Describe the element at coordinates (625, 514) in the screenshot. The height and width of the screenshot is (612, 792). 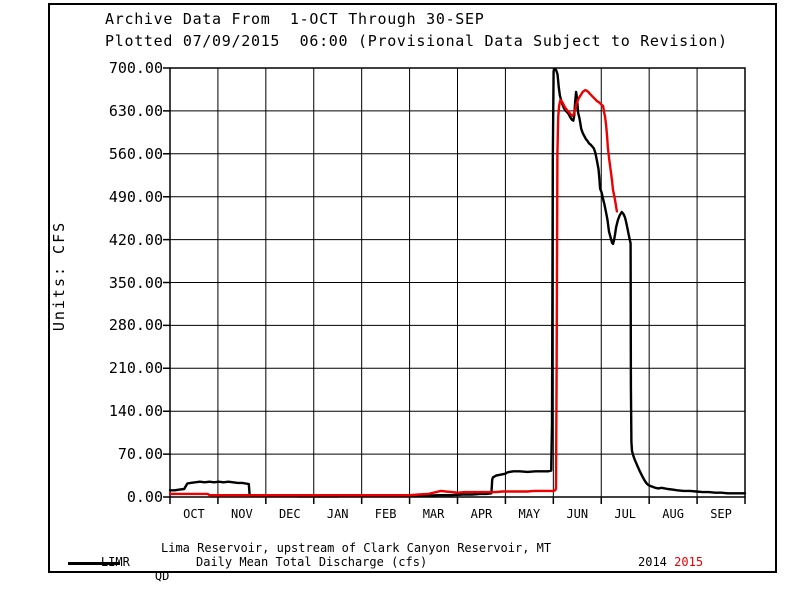
I see `x-month-label-JUL: JUL` at that location.